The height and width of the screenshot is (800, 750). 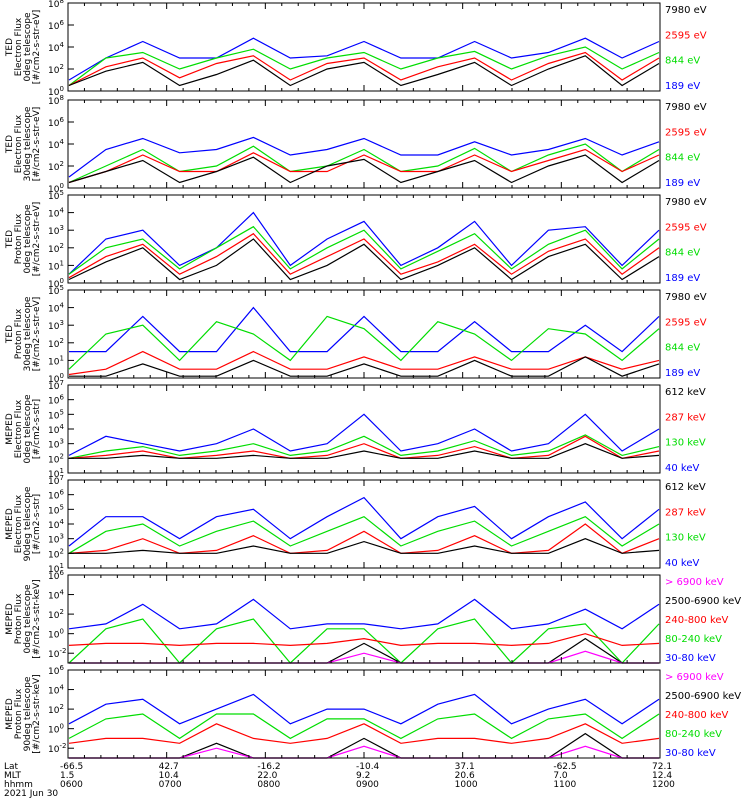 What do you see at coordinates (169, 776) in the screenshot?
I see `x-tick-label: 10.4` at bounding box center [169, 776].